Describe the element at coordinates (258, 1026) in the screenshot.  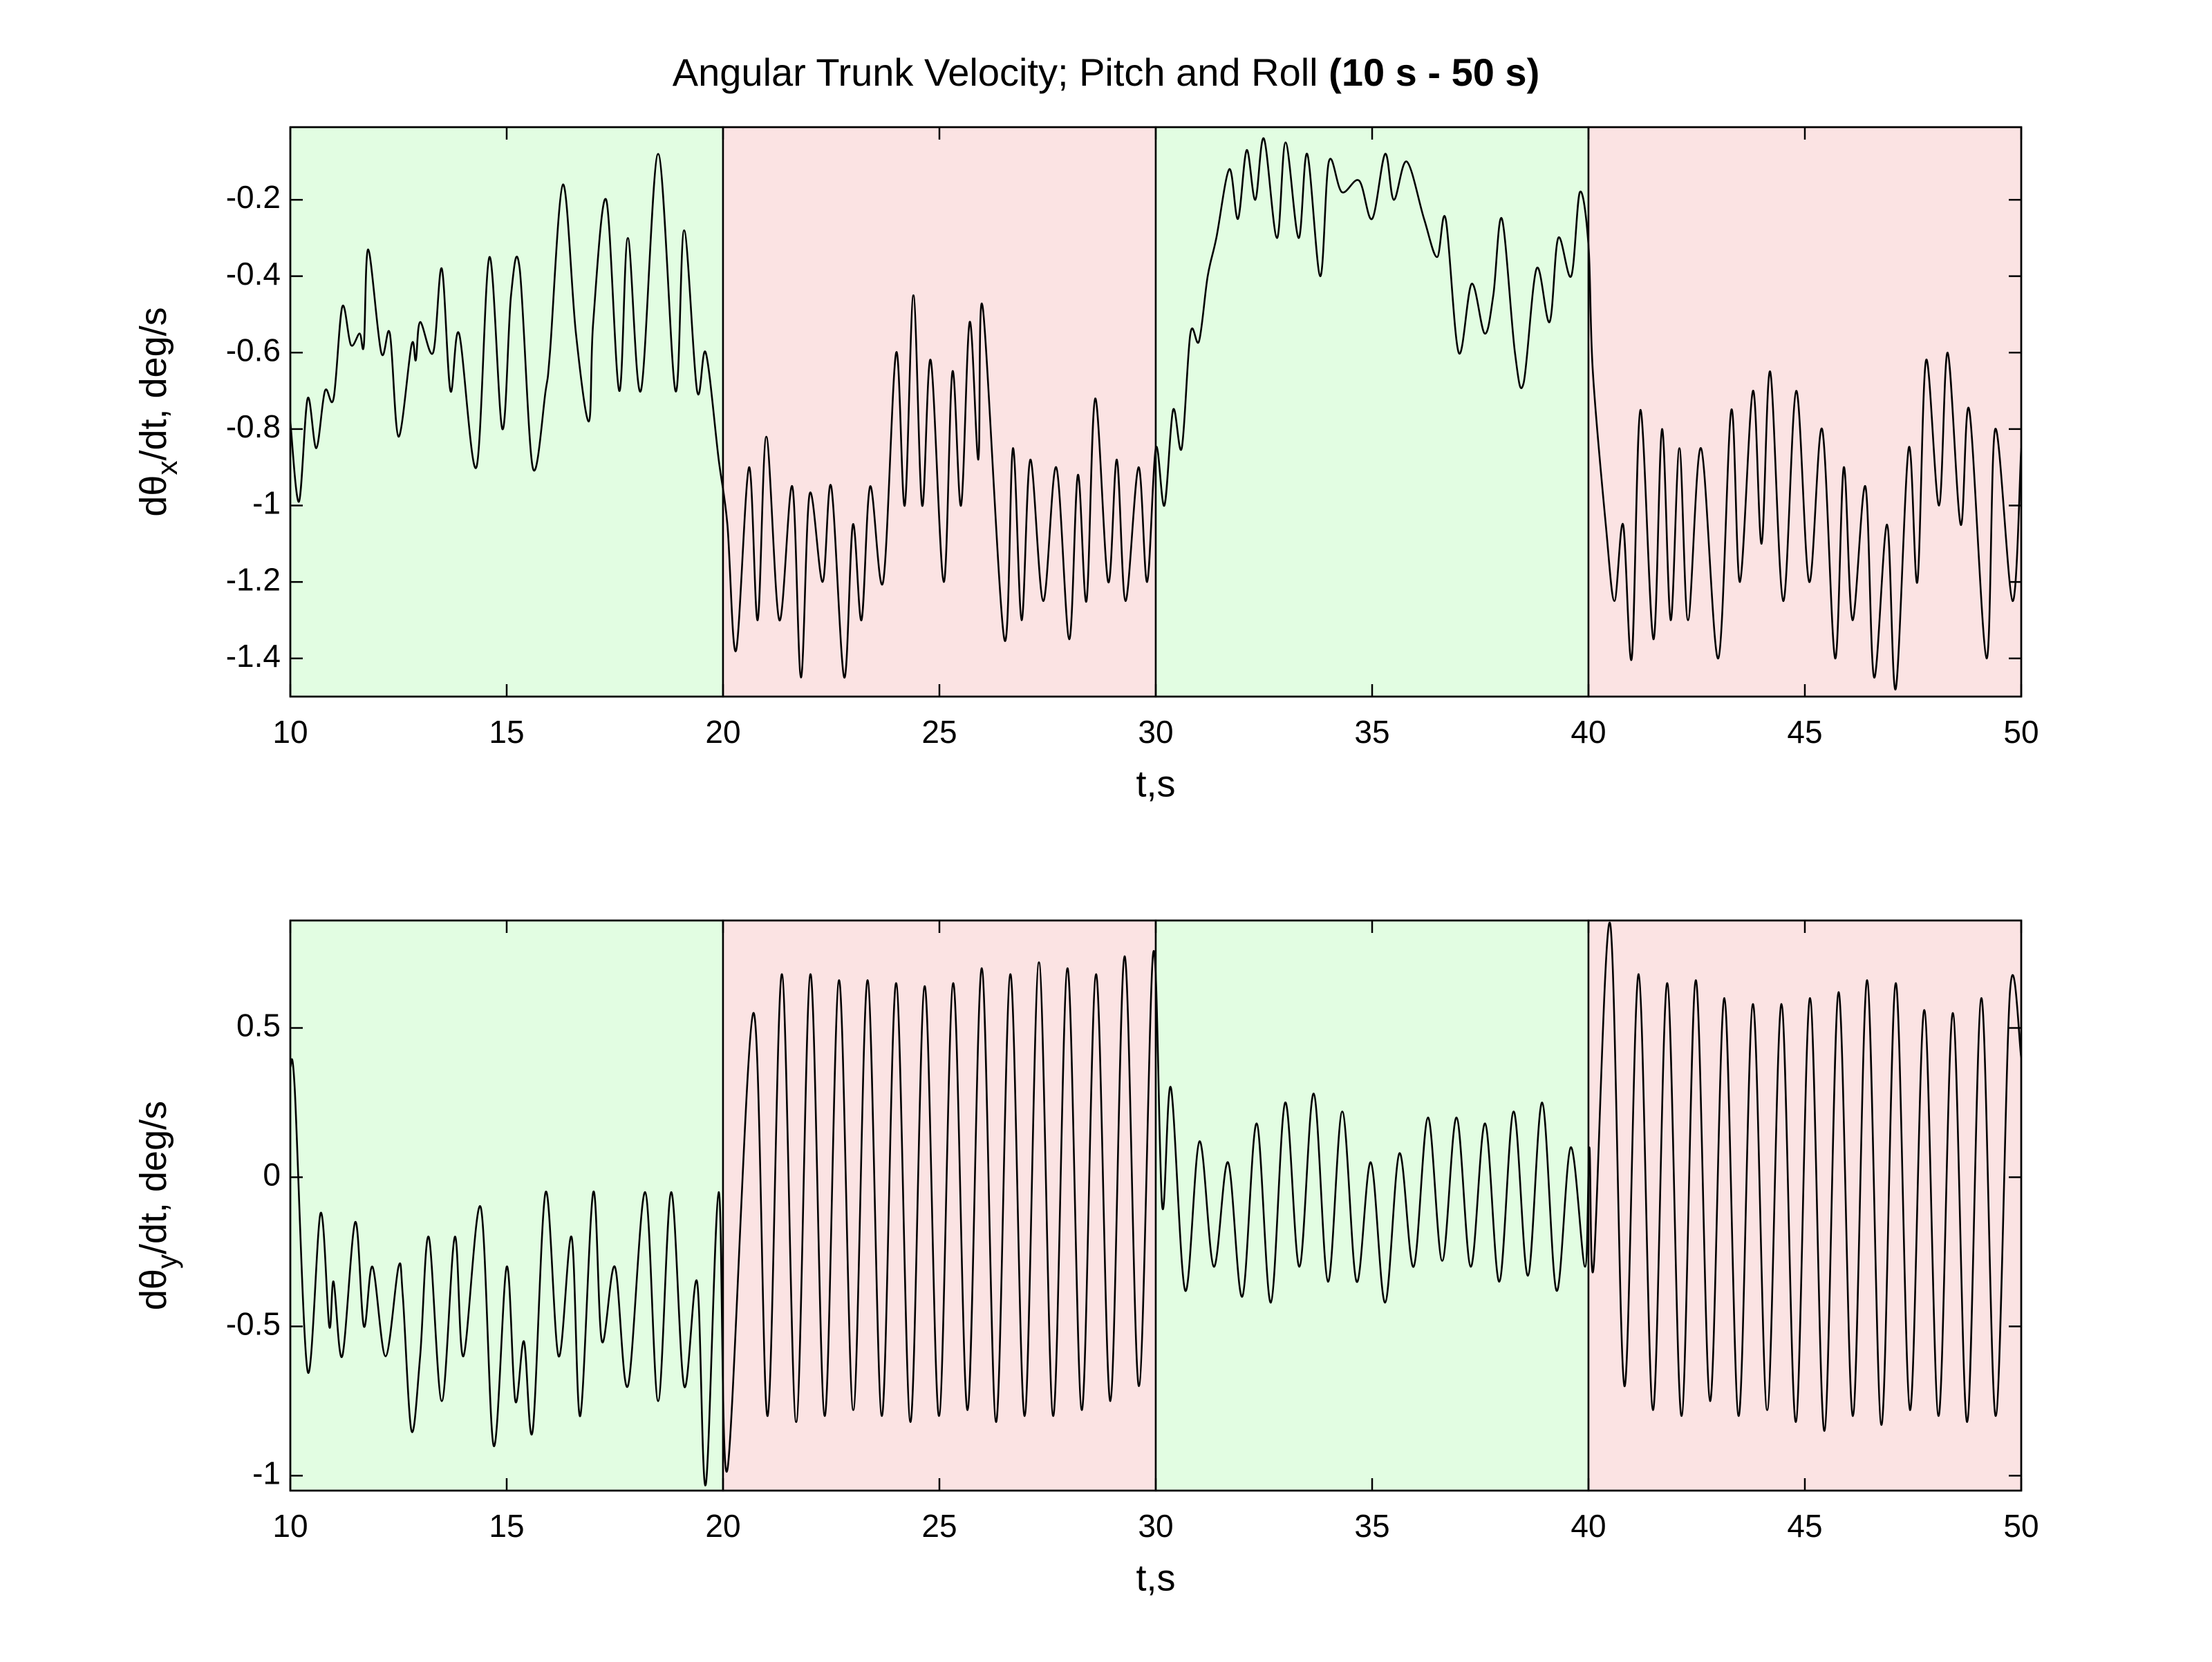
I see `y-tick-label: 0.5` at that location.